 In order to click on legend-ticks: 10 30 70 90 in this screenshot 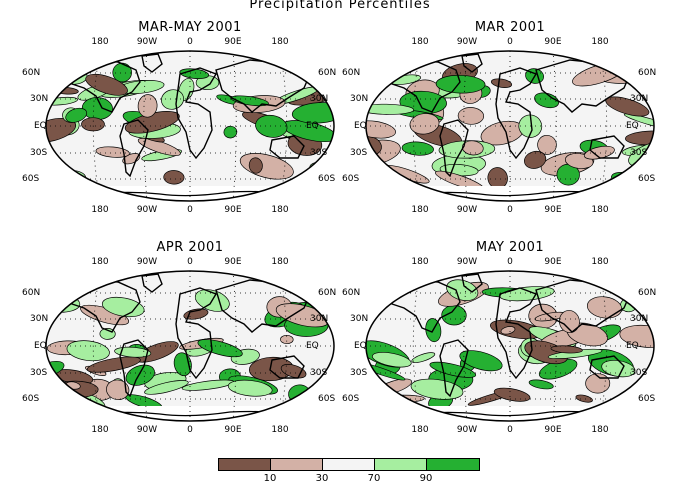, I will do `click(349, 478)`.